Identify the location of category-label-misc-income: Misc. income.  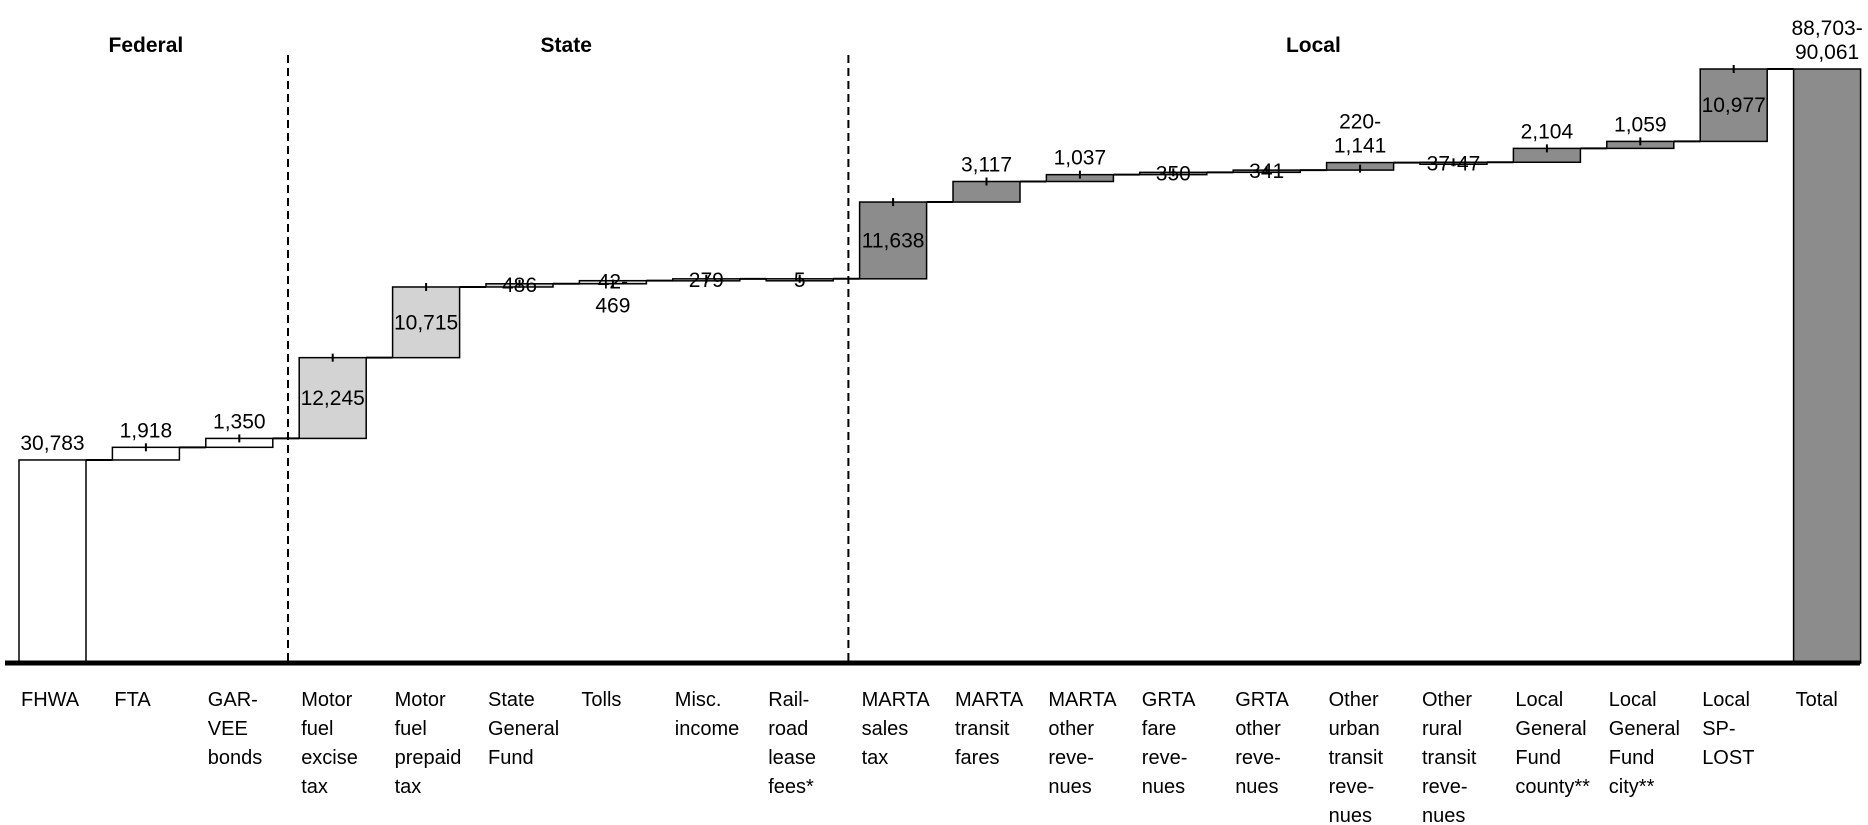
(707, 714).